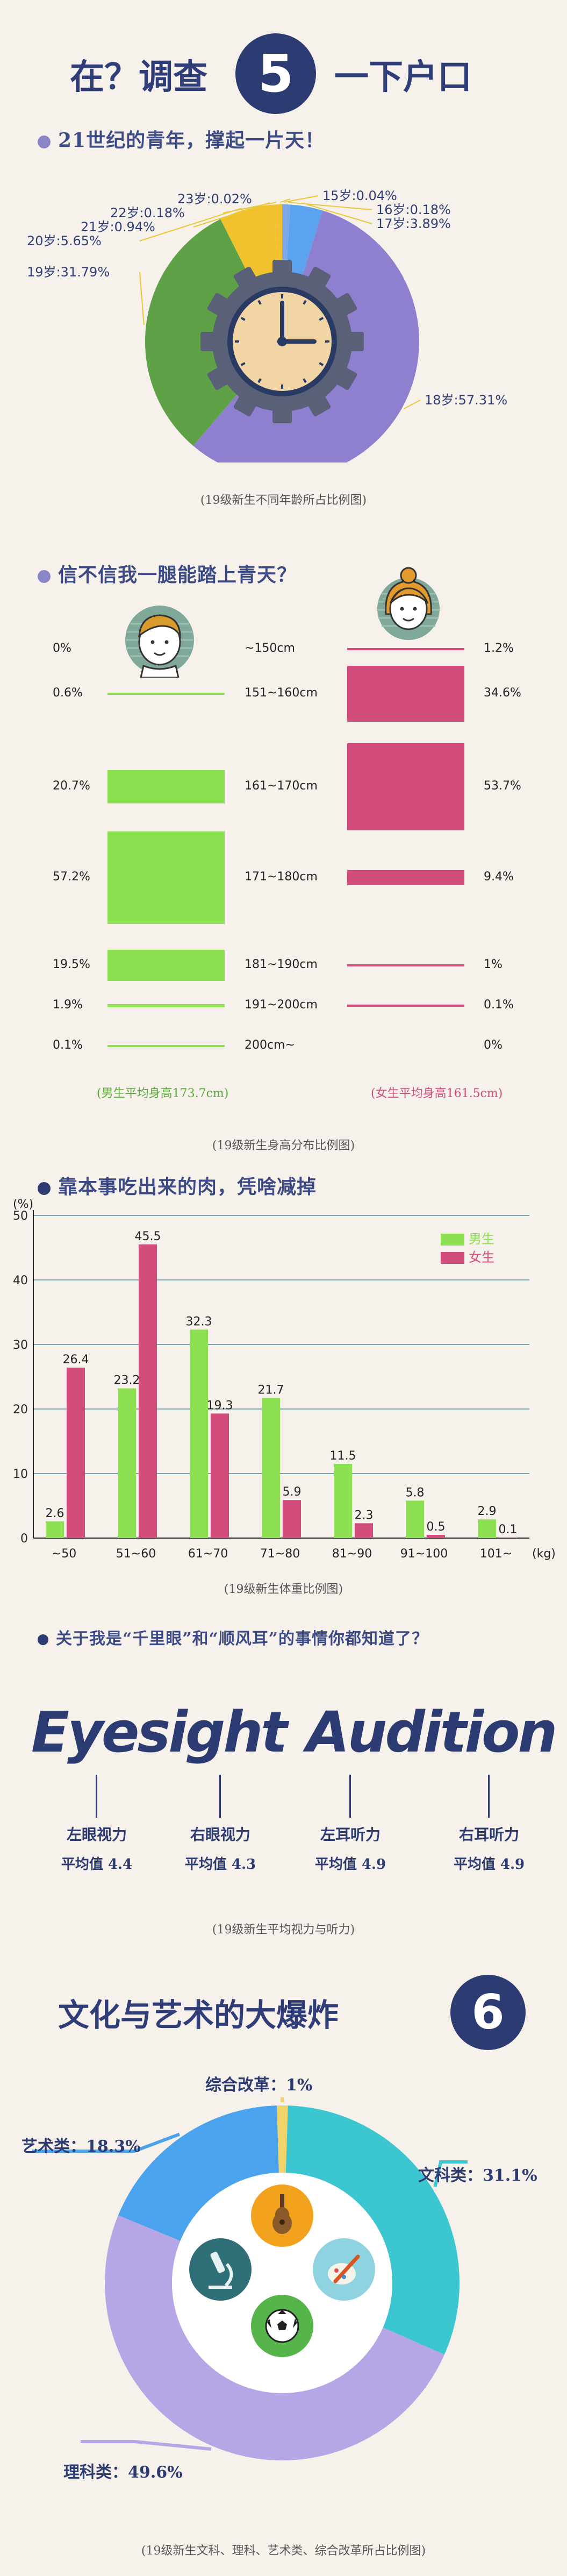 Image resolution: width=567 pixels, height=2576 pixels. I want to click on majors-caption: (19级新生文科、理科、艺术类、综合改革所占比例图), so click(283, 2551).